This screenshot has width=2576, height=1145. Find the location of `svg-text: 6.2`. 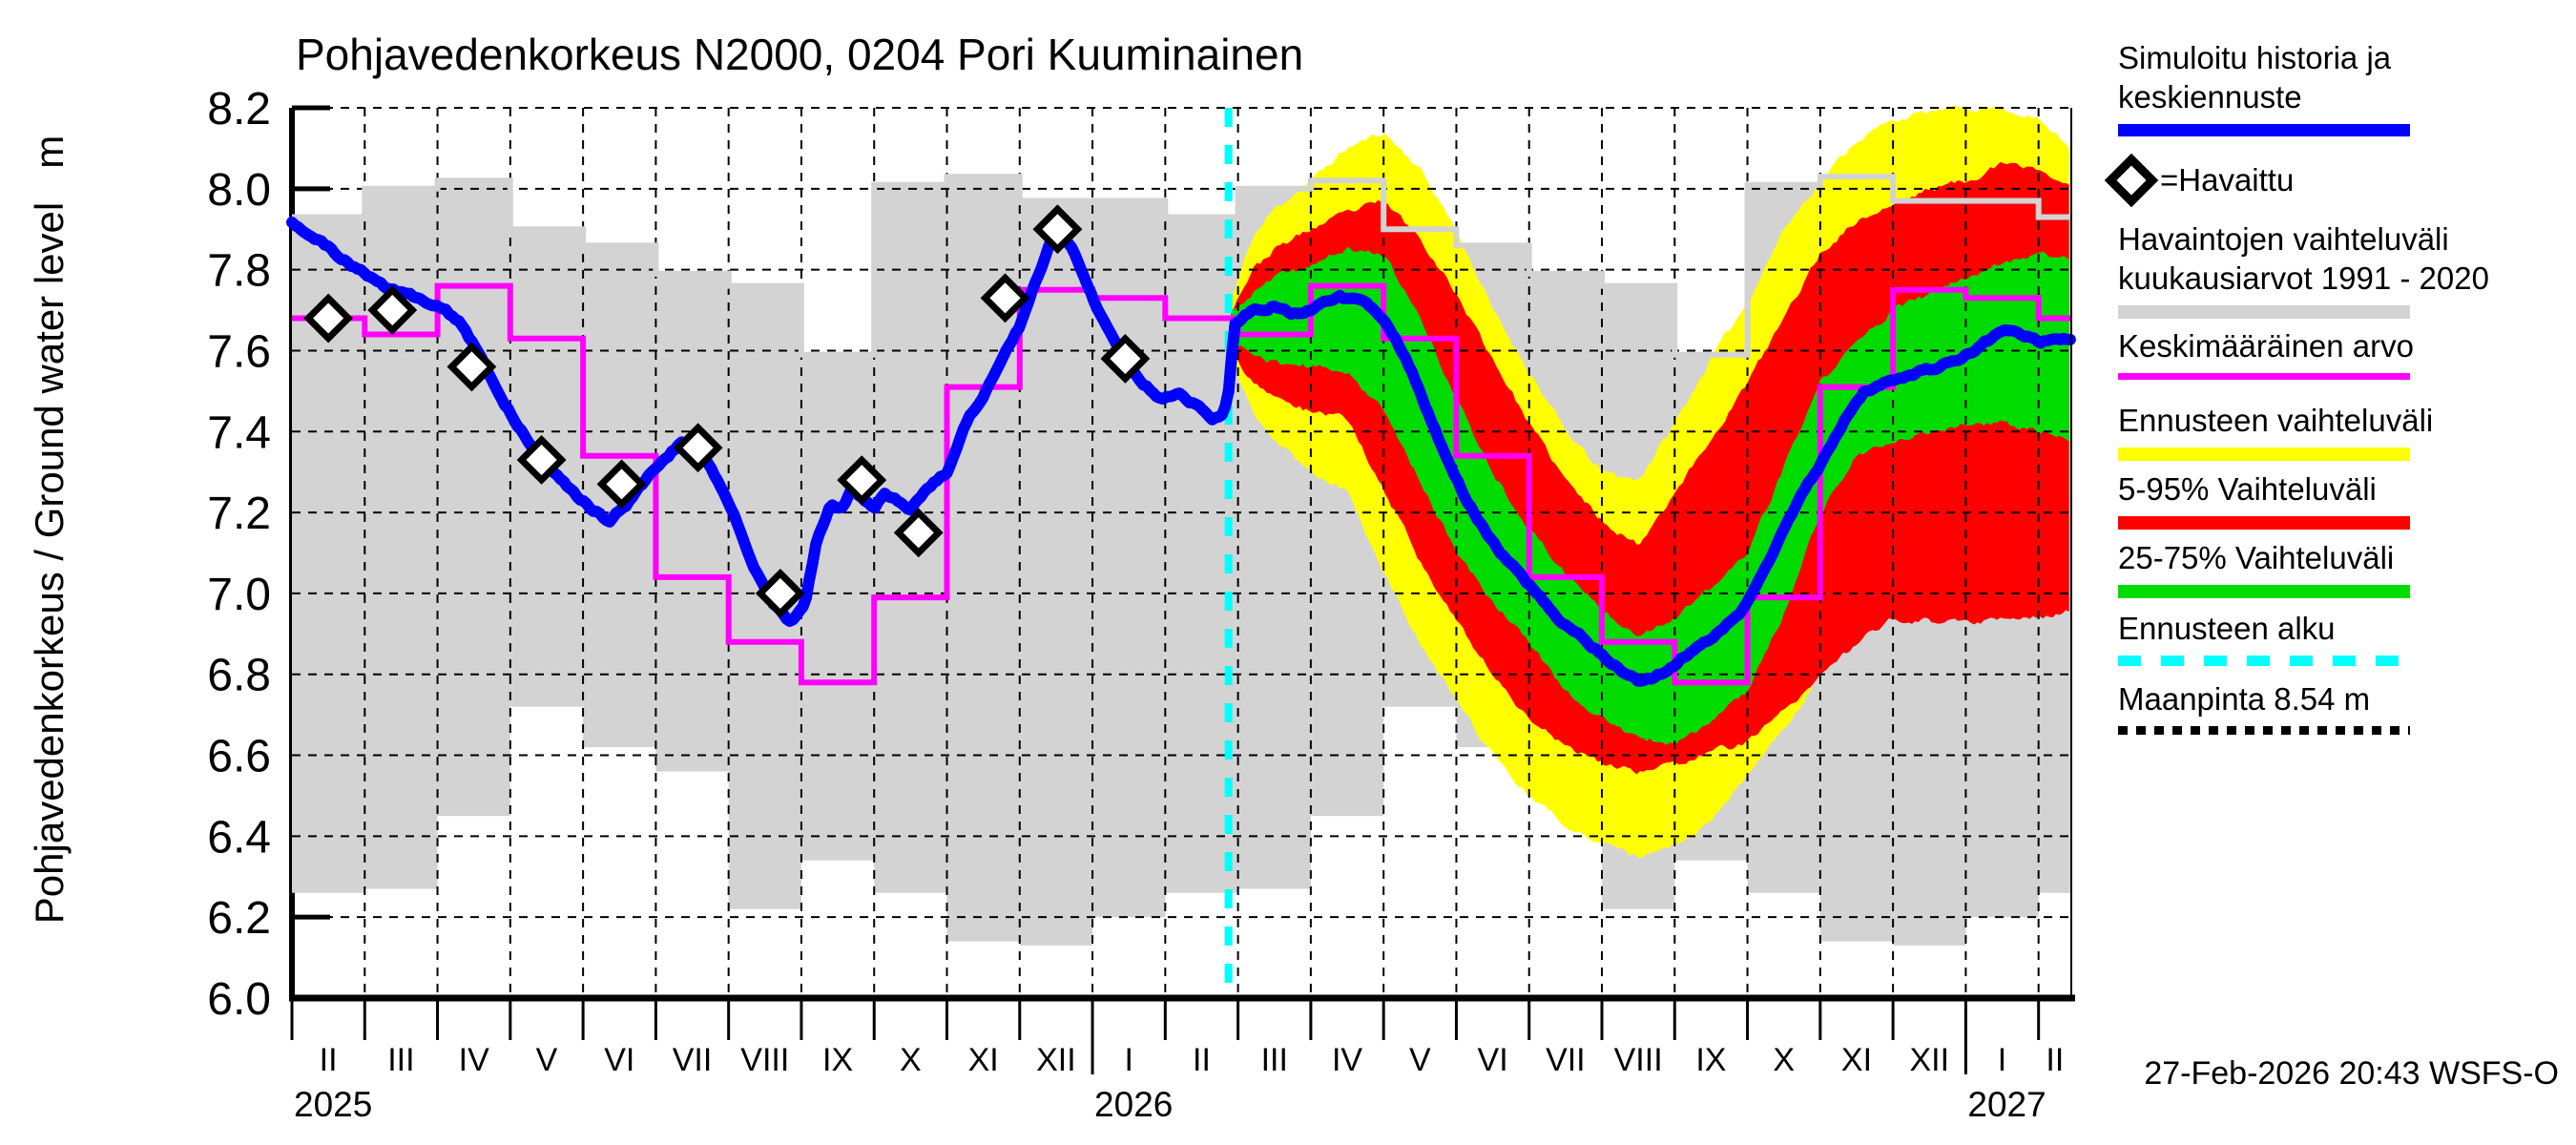

svg-text: 6.2 is located at coordinates (239, 918).